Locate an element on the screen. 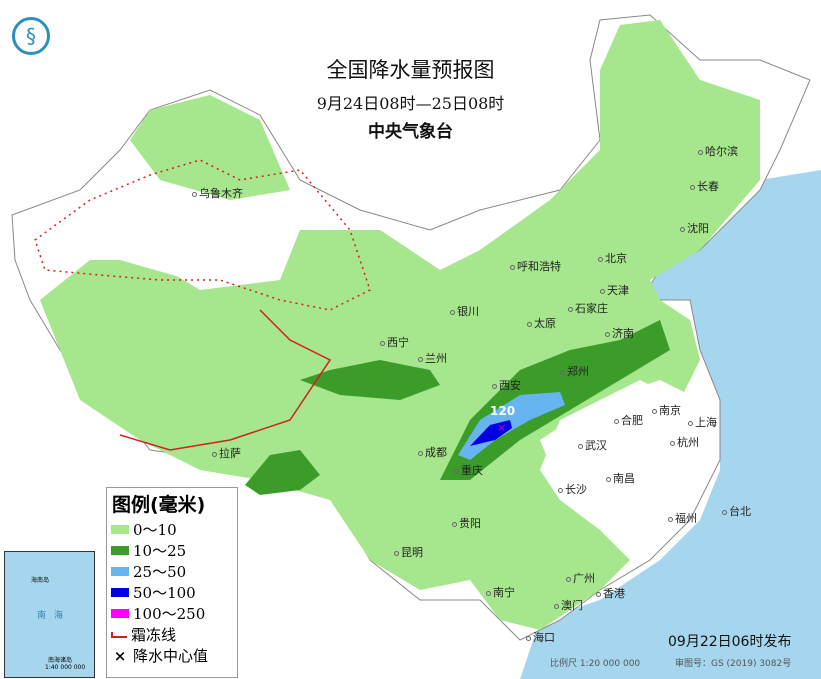 The width and height of the screenshot is (821, 679). city-label: 太原 is located at coordinates (541, 323).